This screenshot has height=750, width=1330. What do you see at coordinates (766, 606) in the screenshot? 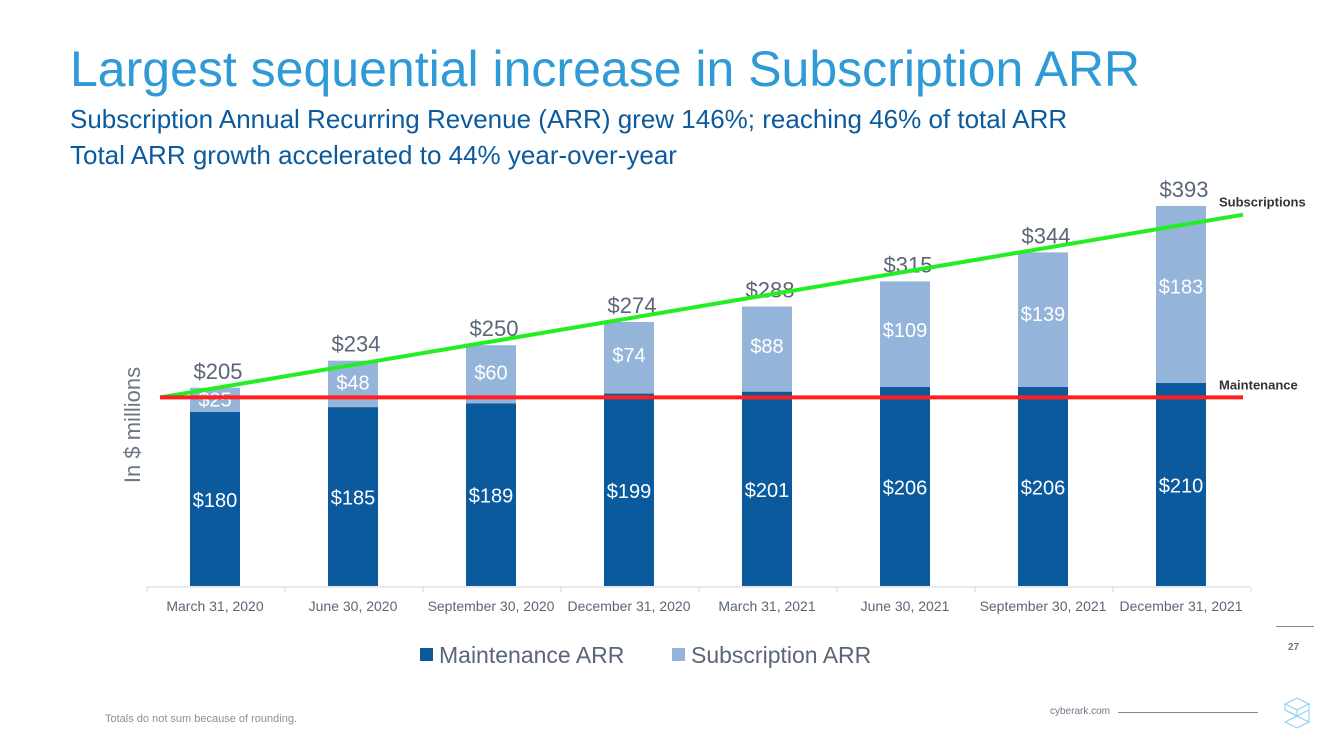
I see `x-tick-label: March 31, 2021` at bounding box center [766, 606].